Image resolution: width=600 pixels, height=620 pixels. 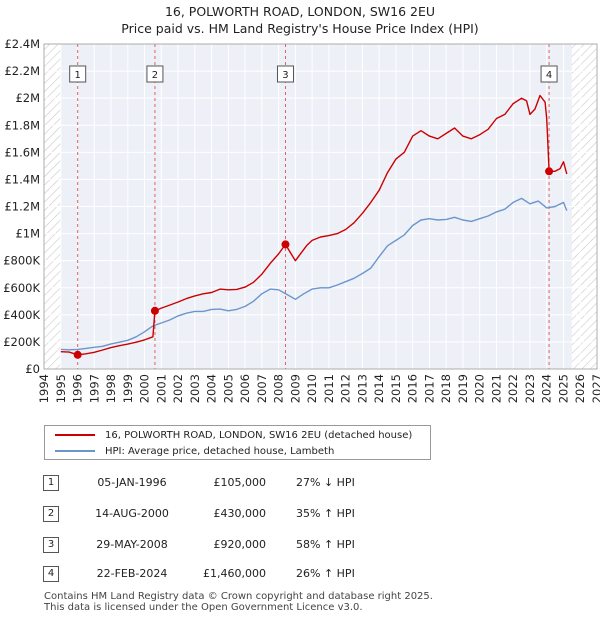 What do you see at coordinates (446, 388) in the screenshot?
I see `x-tick-label: 2018` at bounding box center [446, 388].